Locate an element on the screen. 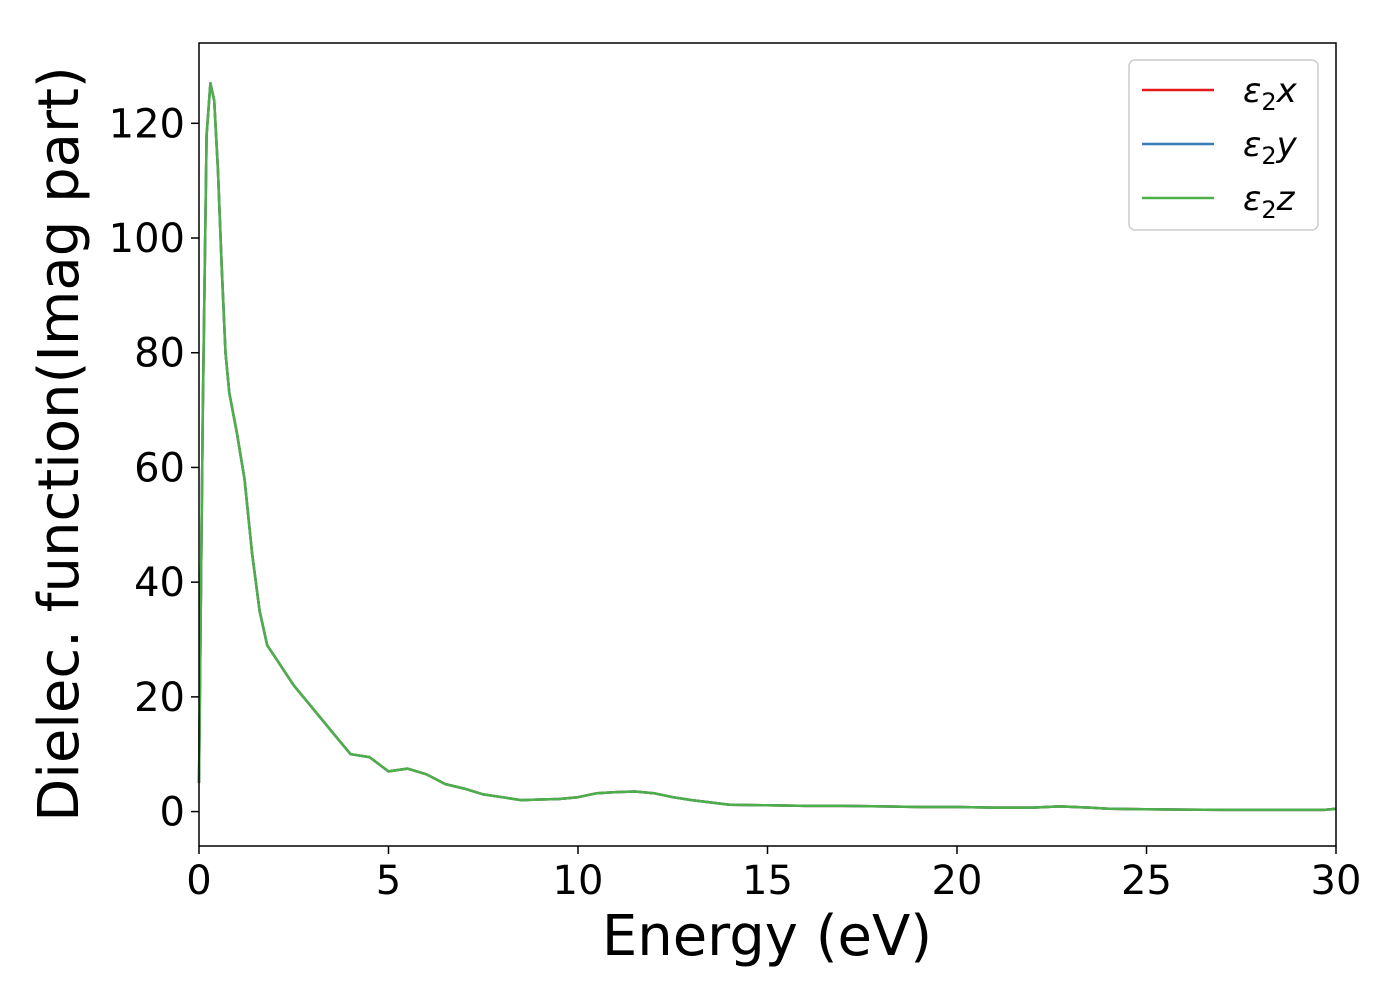 This screenshot has height=1000, width=1400. x-tick-label: 10 is located at coordinates (578, 881).